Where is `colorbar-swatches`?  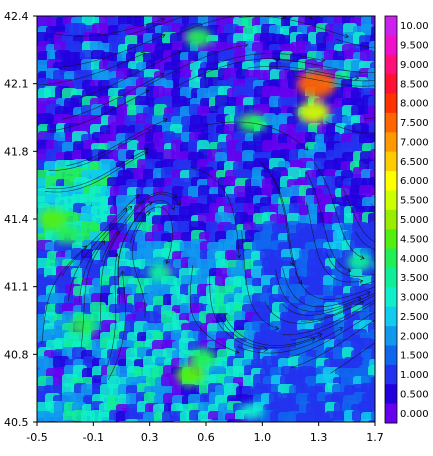
colorbar-swatches is located at coordinates (391, 220).